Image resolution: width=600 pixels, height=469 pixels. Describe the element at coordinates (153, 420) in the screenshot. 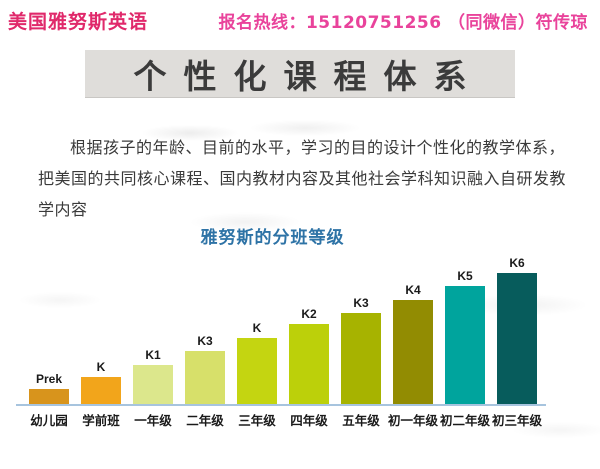

I see `x-axis-label: 一年级` at that location.